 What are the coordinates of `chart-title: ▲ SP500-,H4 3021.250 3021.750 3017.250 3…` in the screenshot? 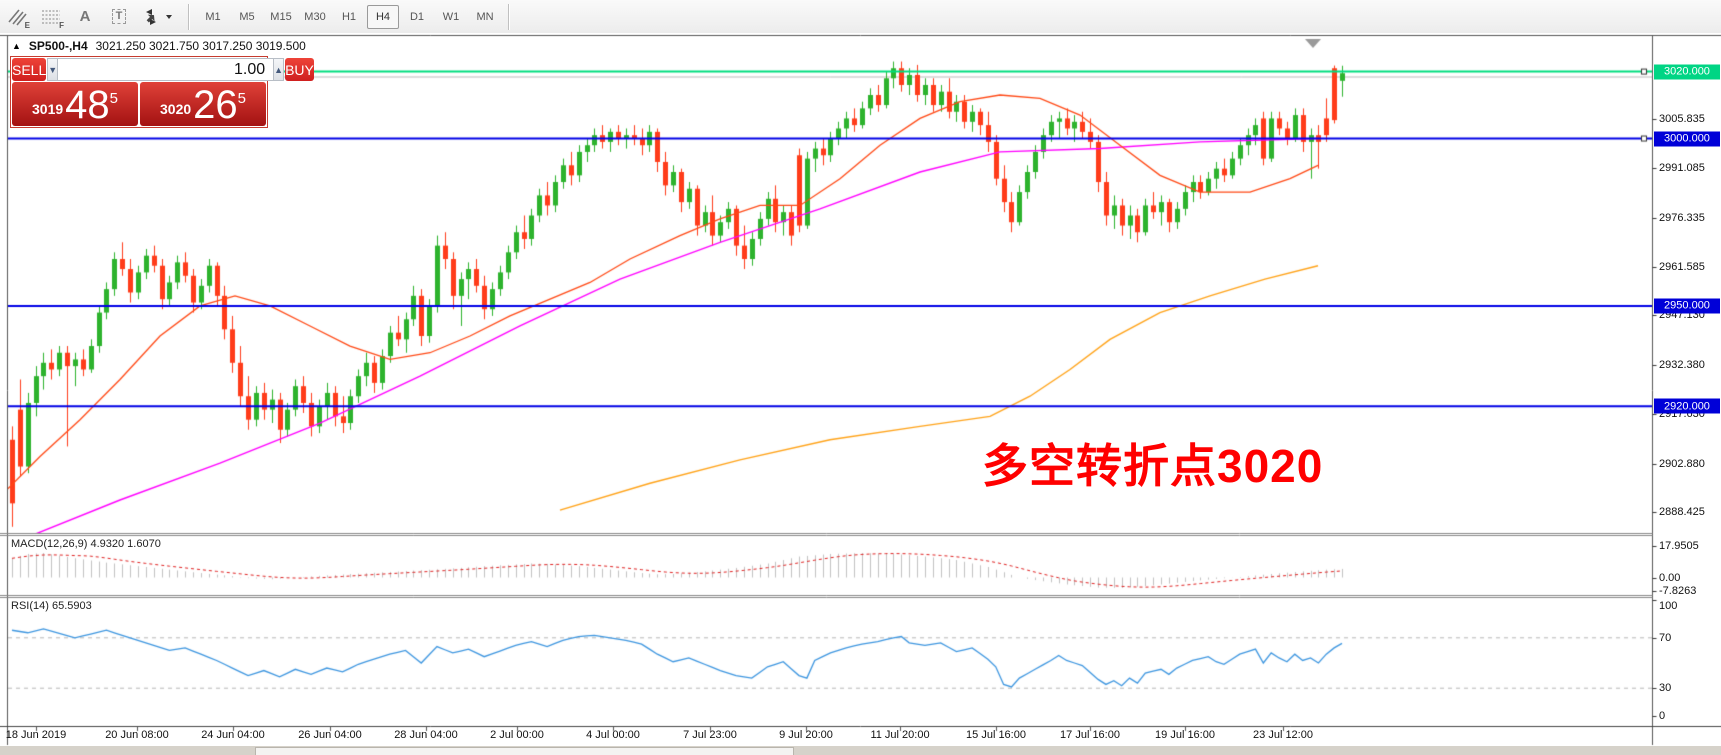 It's located at (159, 46).